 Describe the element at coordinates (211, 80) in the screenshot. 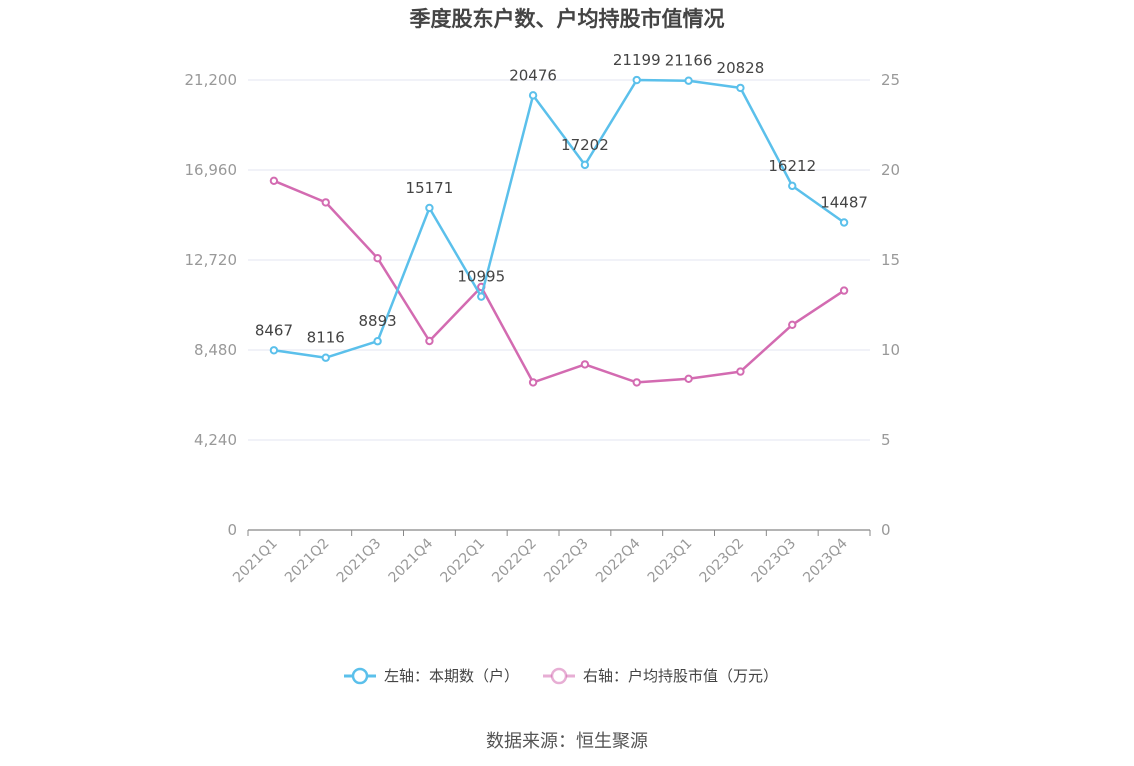

I see `left-tick-label: 21,200` at that location.